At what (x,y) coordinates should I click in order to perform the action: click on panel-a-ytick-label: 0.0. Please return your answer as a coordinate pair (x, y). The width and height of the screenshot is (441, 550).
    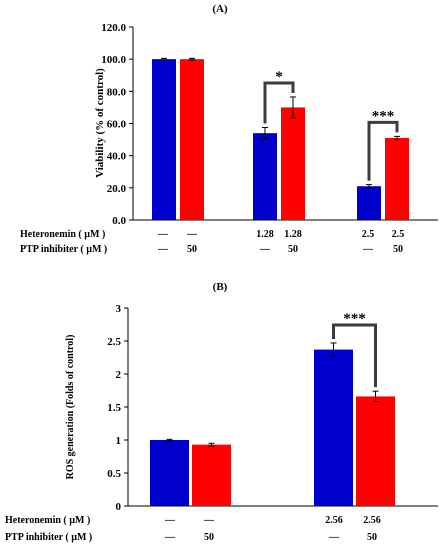
    Looking at the image, I should click on (119, 221).